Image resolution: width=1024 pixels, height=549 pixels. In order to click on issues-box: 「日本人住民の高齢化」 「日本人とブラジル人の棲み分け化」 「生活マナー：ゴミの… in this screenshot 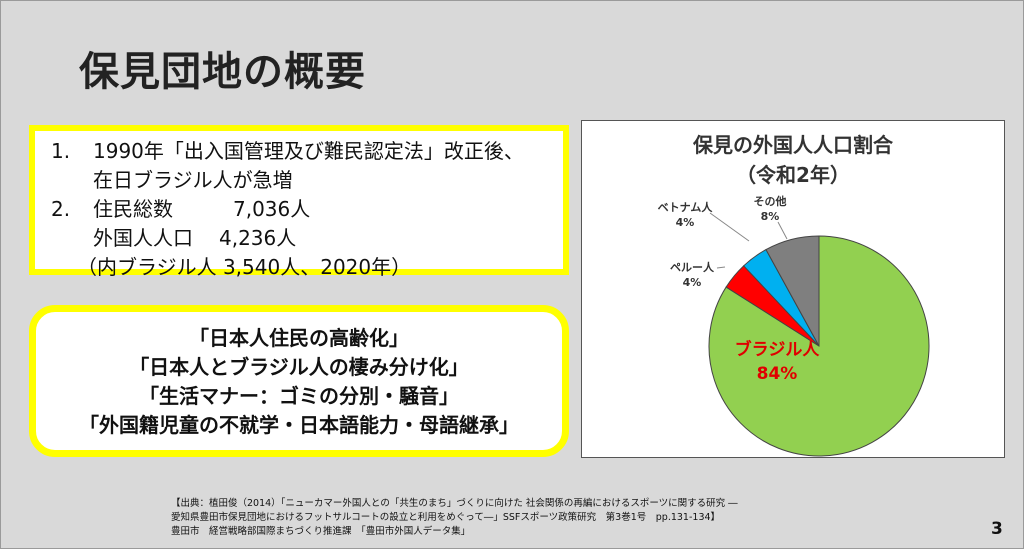, I will do `click(299, 381)`.